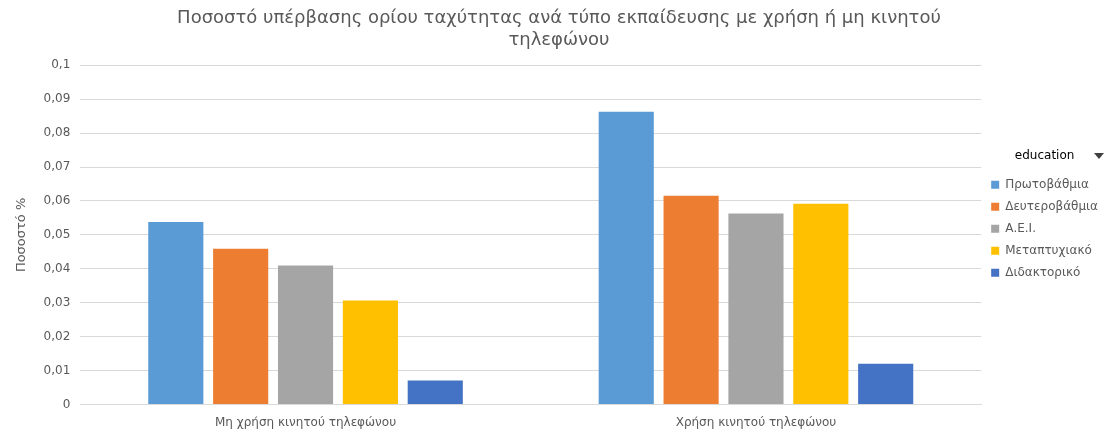 Image resolution: width=1118 pixels, height=439 pixels. Describe the element at coordinates (57, 200) in the screenshot. I see `y-tick-label: 0,06` at that location.